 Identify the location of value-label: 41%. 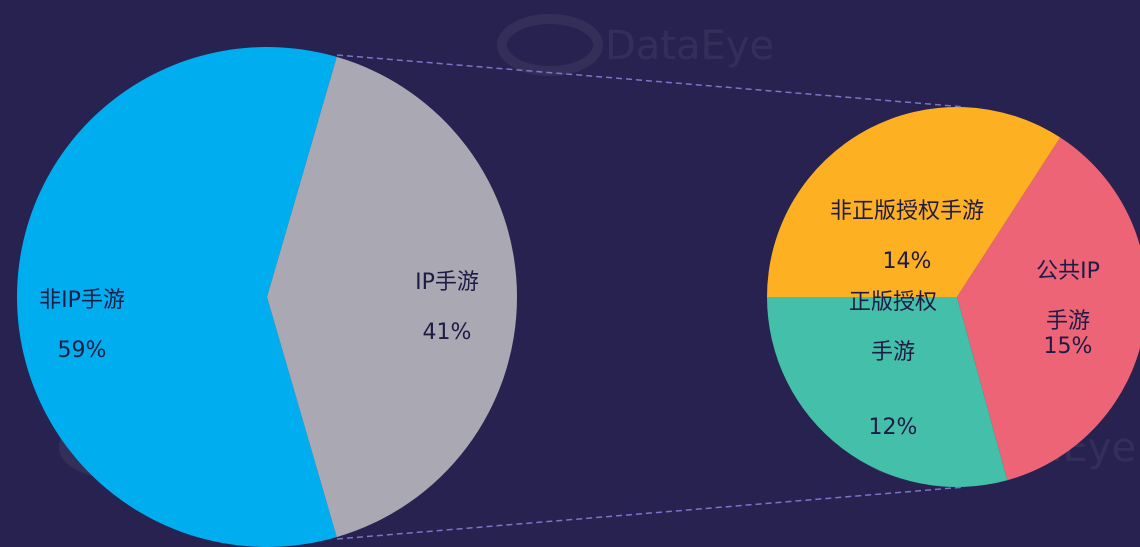
(447, 332).